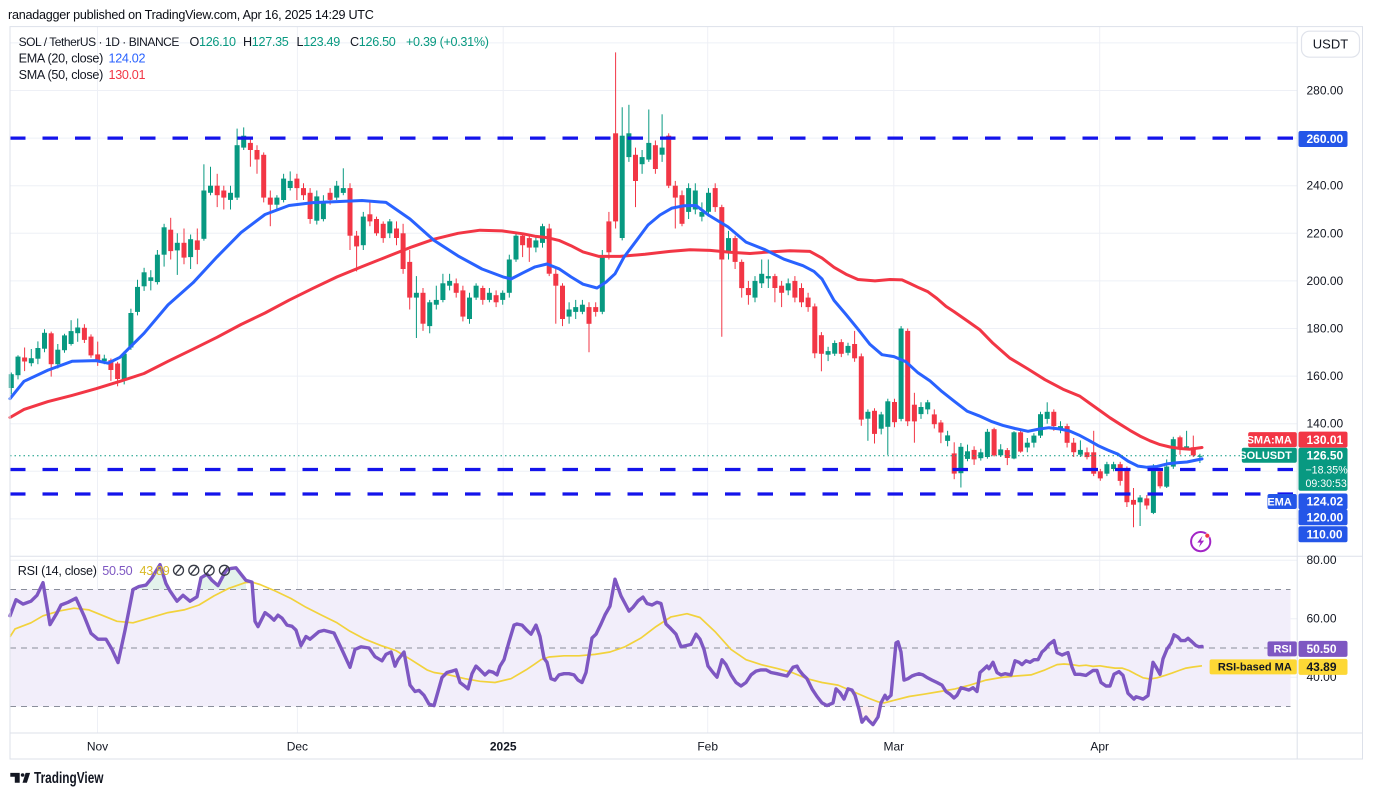  What do you see at coordinates (82, 59) in the screenshot?
I see `svg-text:EMA (20, close)124.02: EMA (20, close) 124.02` at bounding box center [82, 59].